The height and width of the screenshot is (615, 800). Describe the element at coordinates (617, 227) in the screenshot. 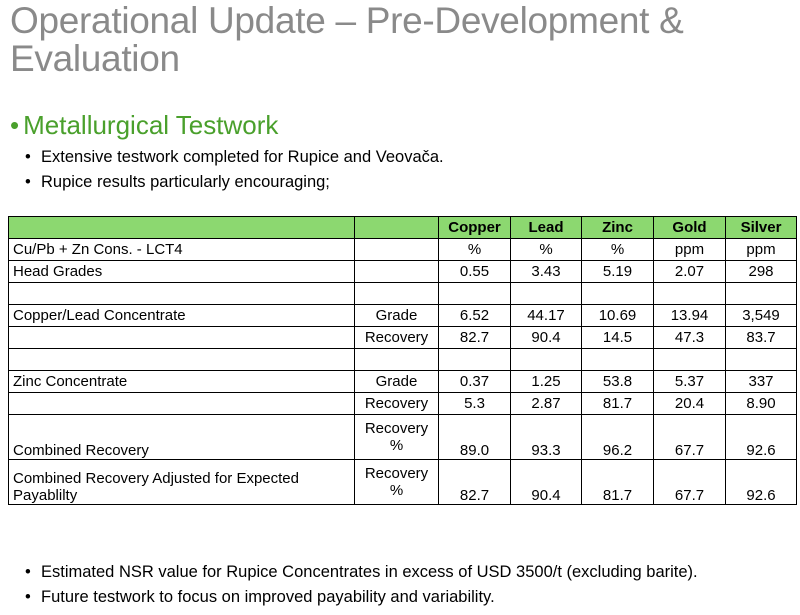

I see `column-header: Zinc` at that location.